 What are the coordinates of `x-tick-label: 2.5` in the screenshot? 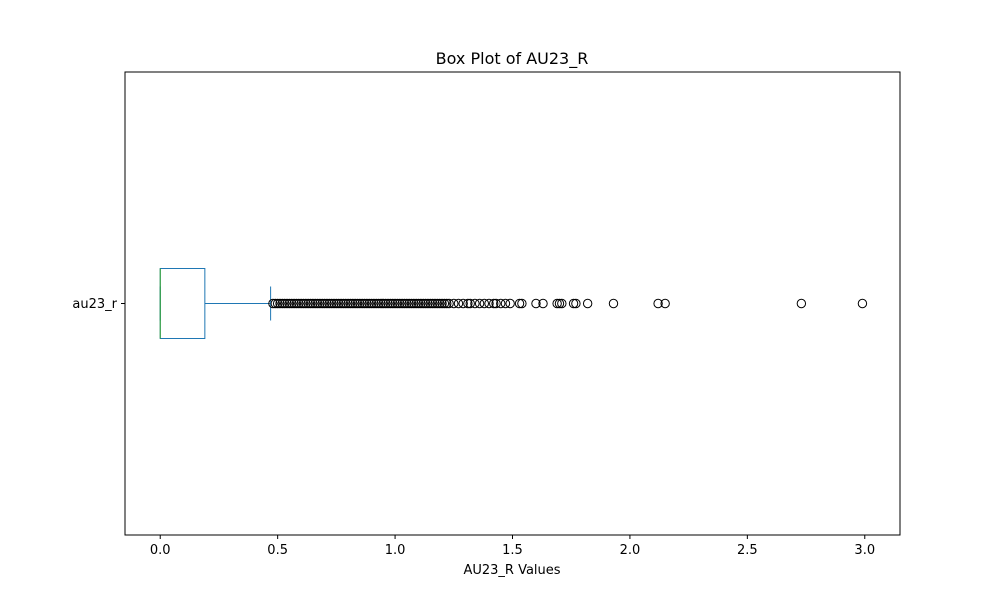 It's located at (747, 550).